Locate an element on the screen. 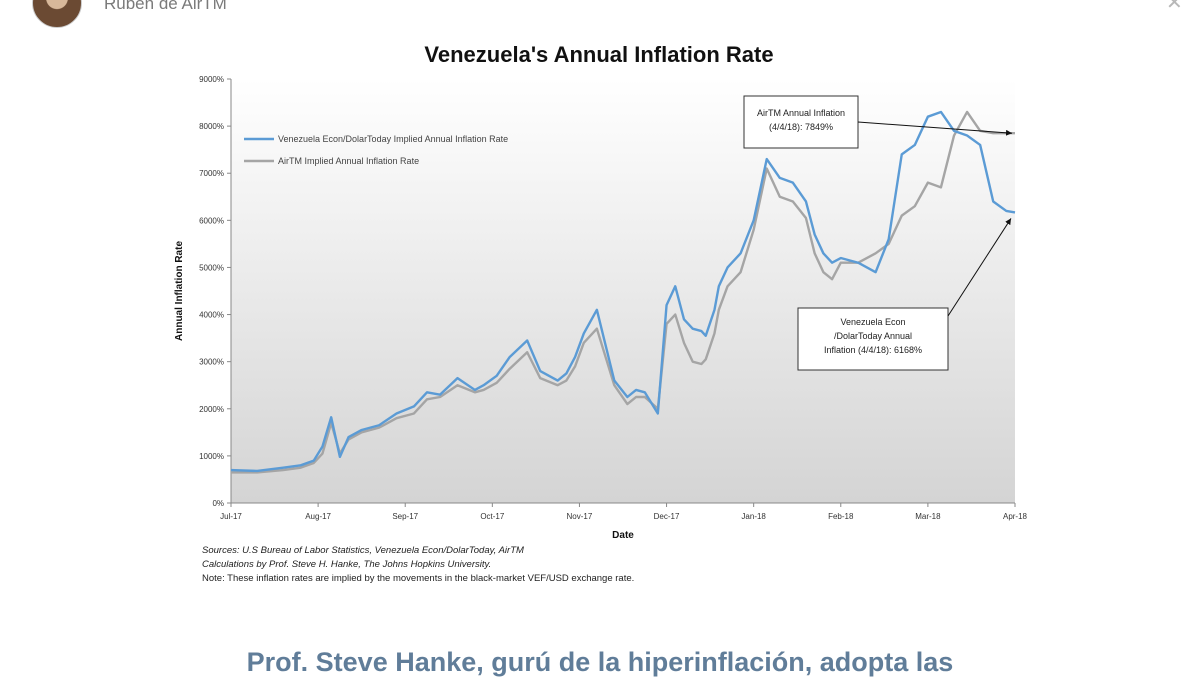 The width and height of the screenshot is (1200, 678). x-tick-label: Apr-18 is located at coordinates (1015, 516).